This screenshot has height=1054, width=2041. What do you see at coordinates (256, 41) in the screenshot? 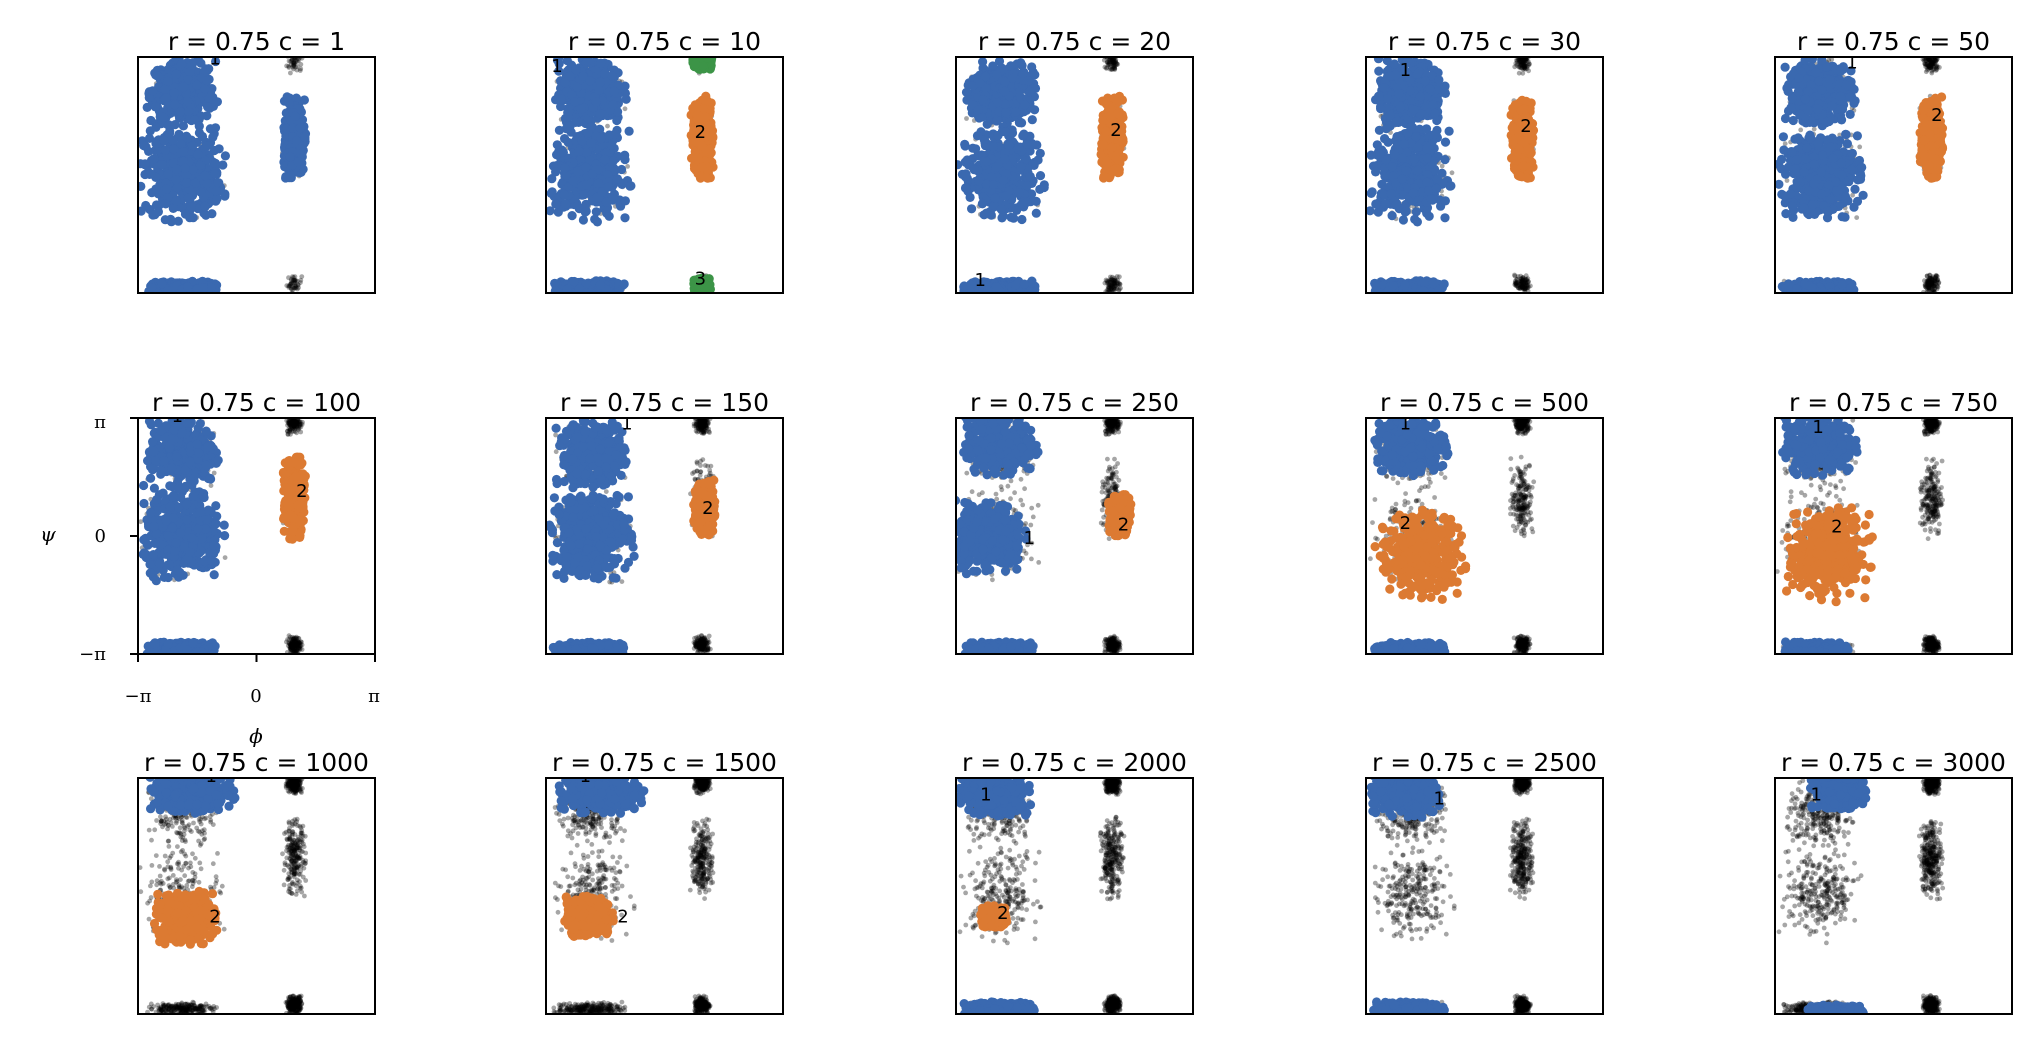
I see `panel-title: r = 0.75 c = 1` at bounding box center [256, 41].